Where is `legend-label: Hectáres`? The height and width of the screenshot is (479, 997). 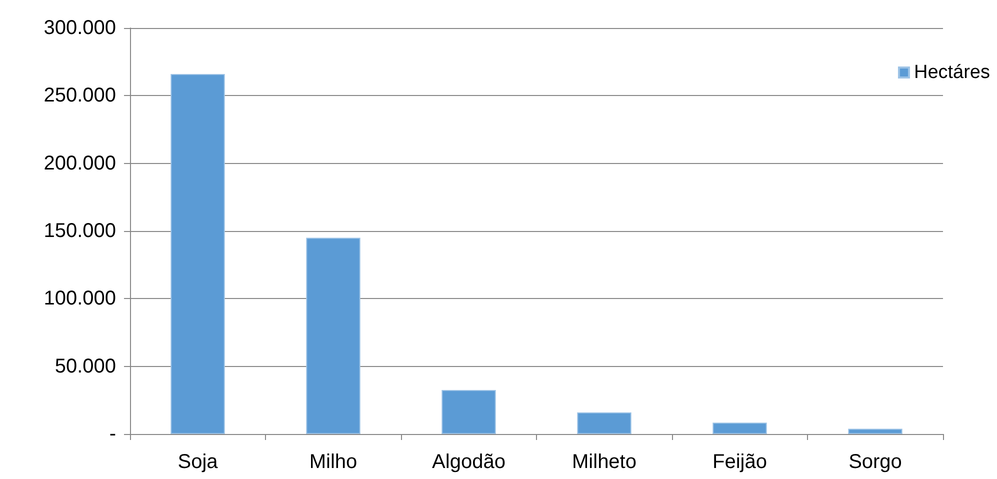
legend-label: Hectáres is located at coordinates (952, 72).